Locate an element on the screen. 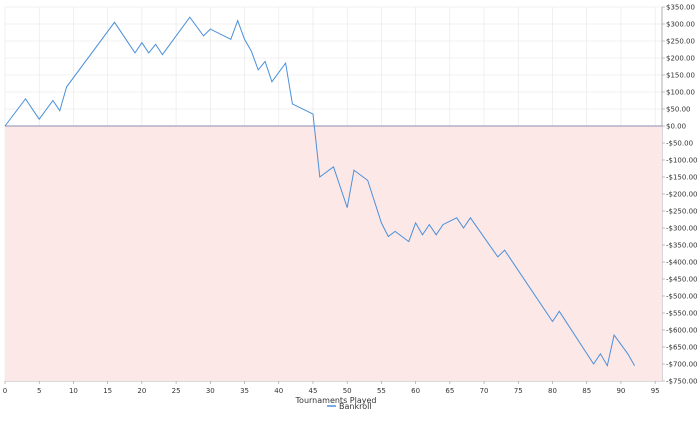 The height and width of the screenshot is (421, 700). y-tick-label: -$650.00 is located at coordinates (681, 348).